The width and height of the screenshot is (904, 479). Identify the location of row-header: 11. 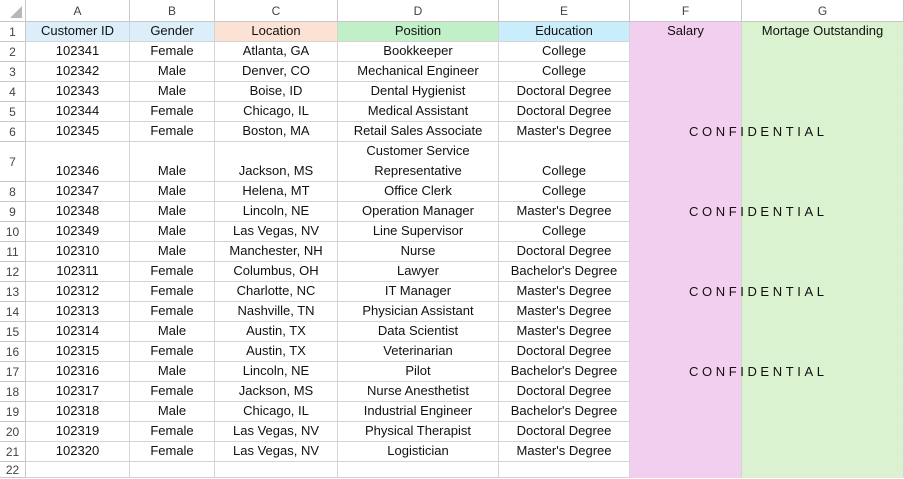
(13, 252).